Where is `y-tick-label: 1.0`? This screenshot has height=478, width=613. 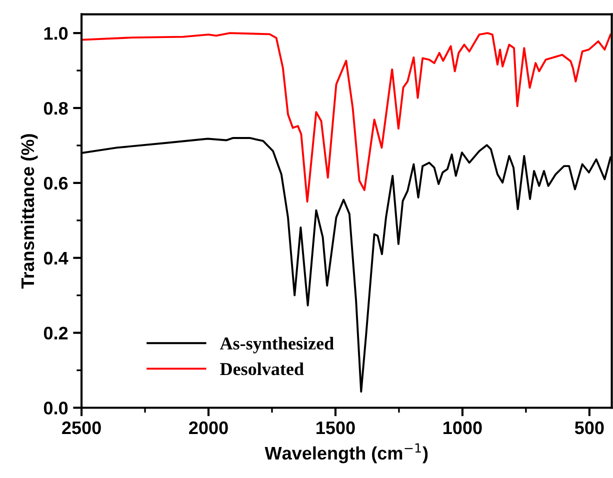
y-tick-label: 1.0 is located at coordinates (56, 33).